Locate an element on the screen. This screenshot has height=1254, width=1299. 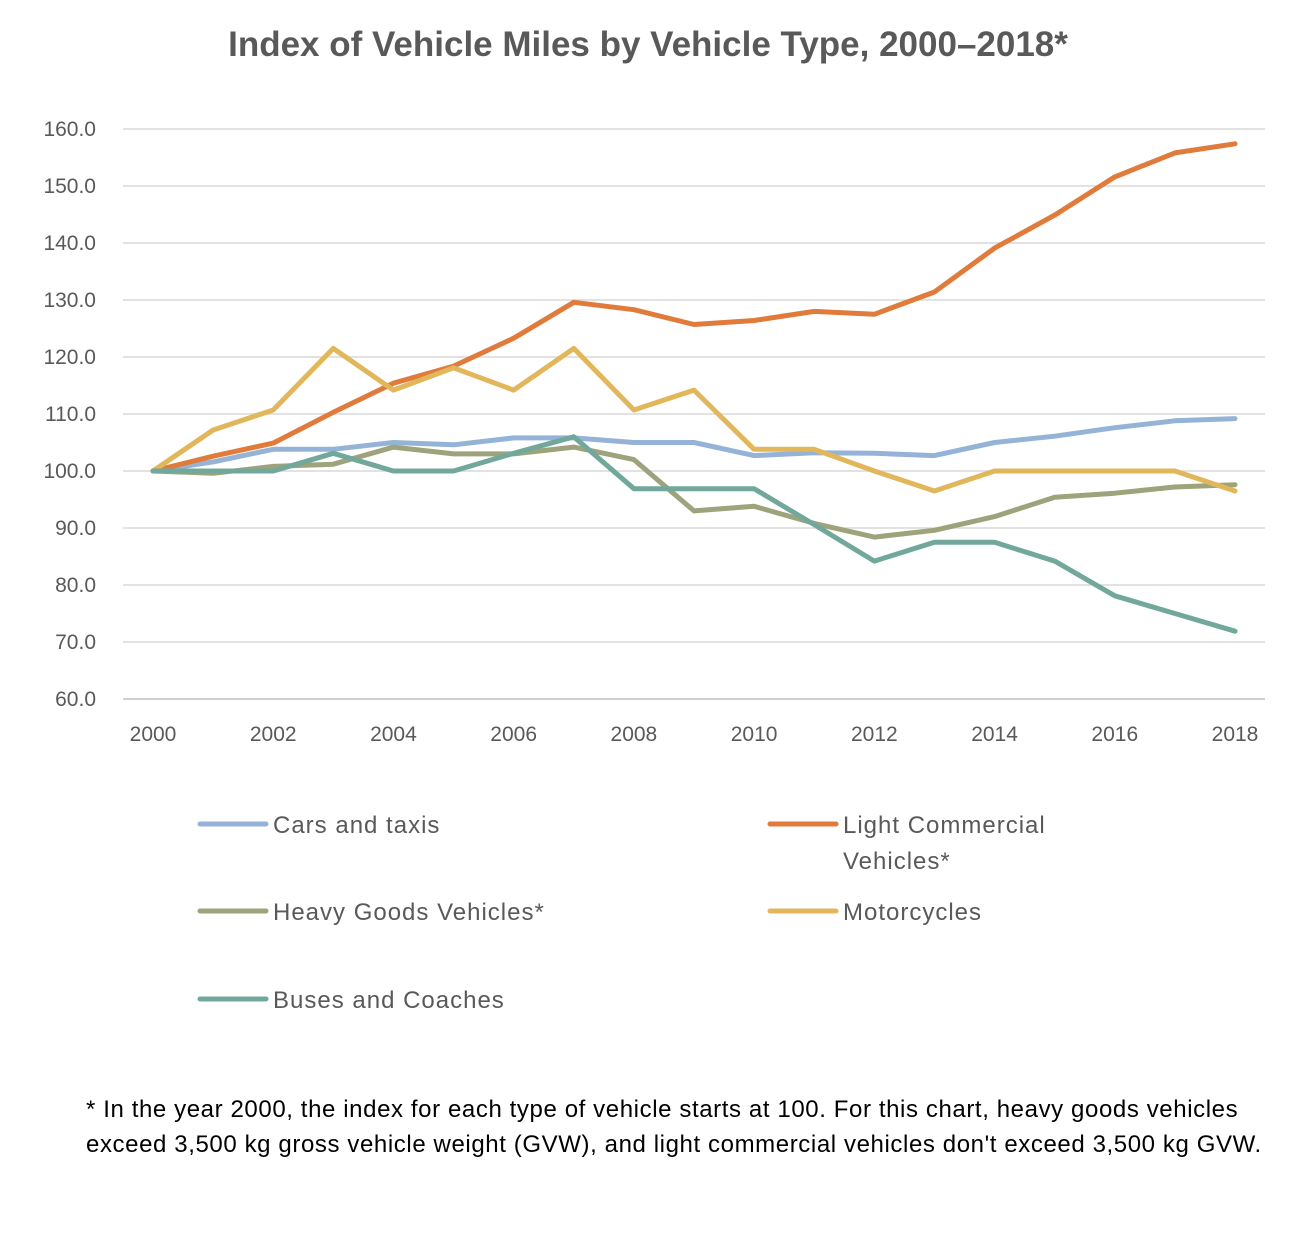
y-tick-label: 140.0 is located at coordinates (69, 243).